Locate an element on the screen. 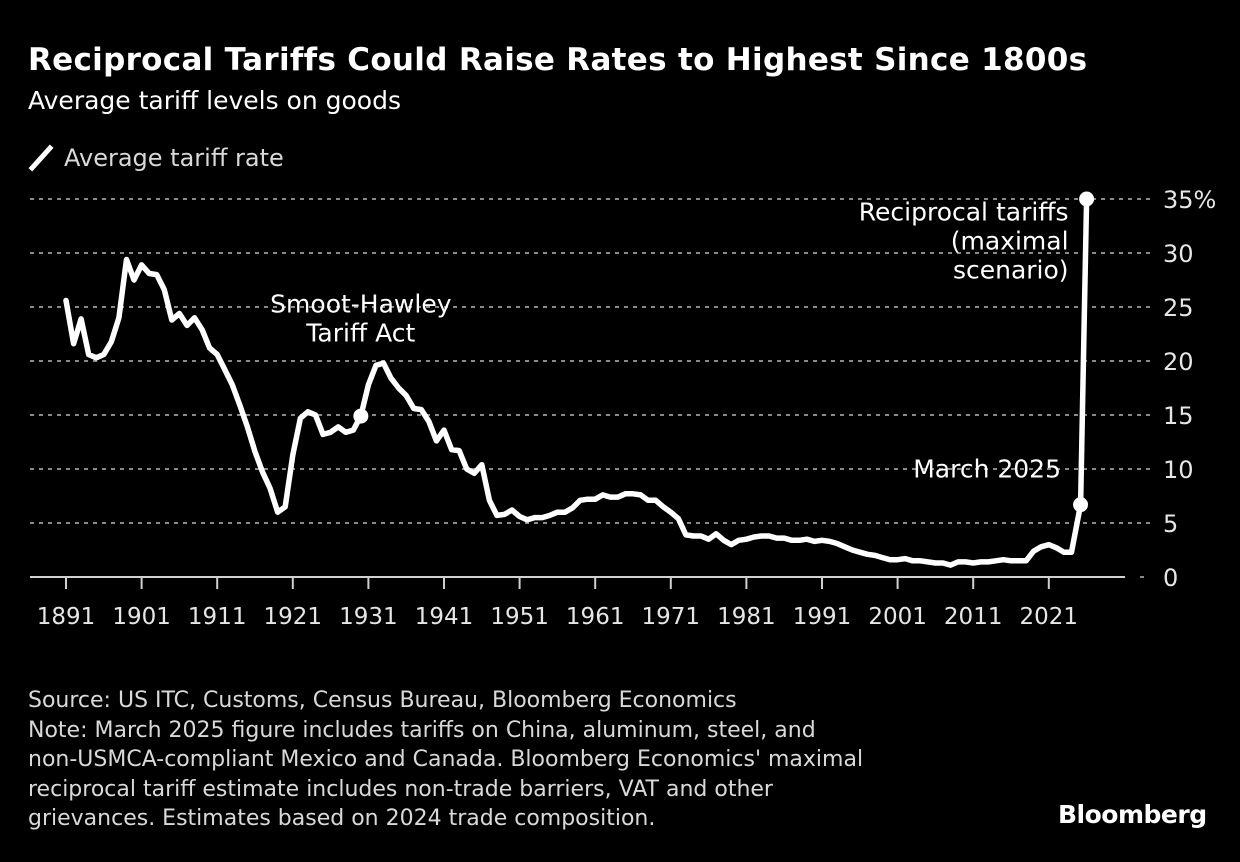 The height and width of the screenshot is (862, 1240). x-tick-label: 1901 is located at coordinates (141, 617).